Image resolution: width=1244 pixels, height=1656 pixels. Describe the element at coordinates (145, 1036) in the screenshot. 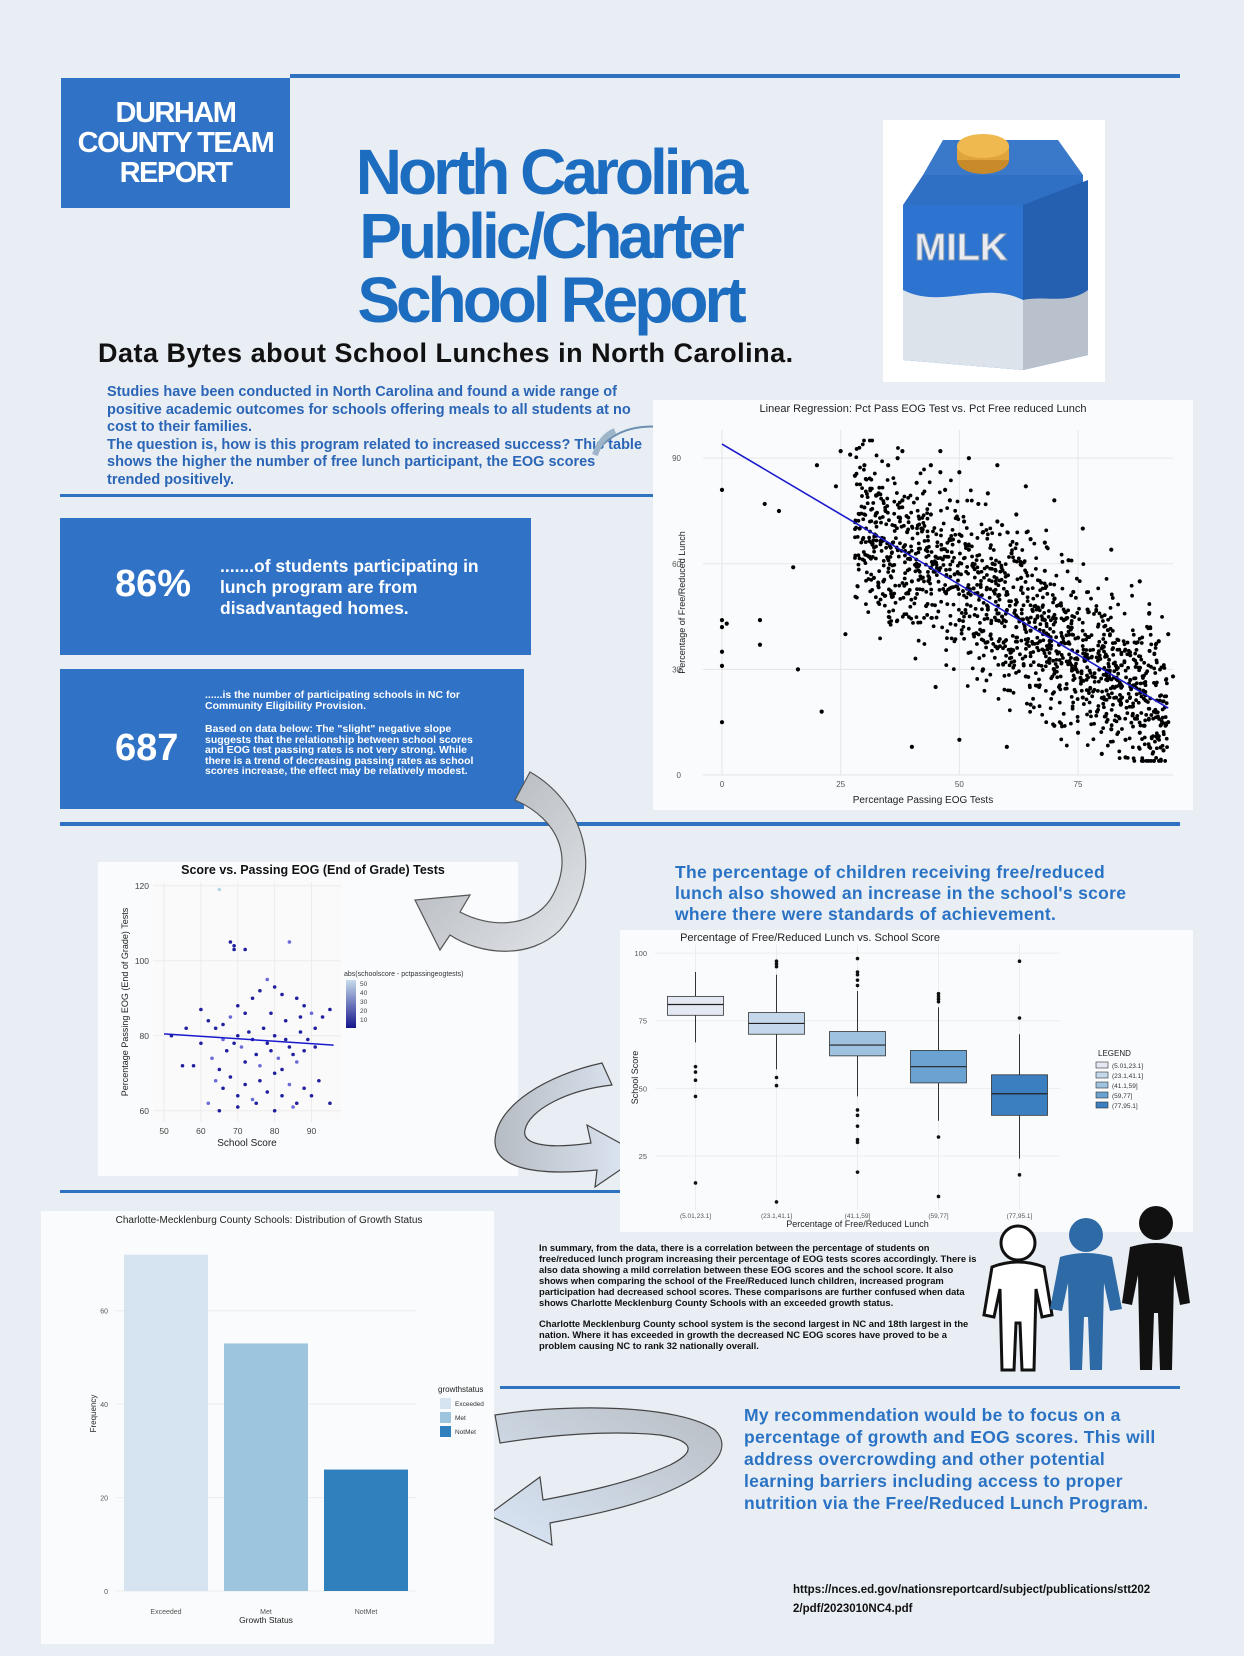

I see `y-tick-label: 80` at that location.